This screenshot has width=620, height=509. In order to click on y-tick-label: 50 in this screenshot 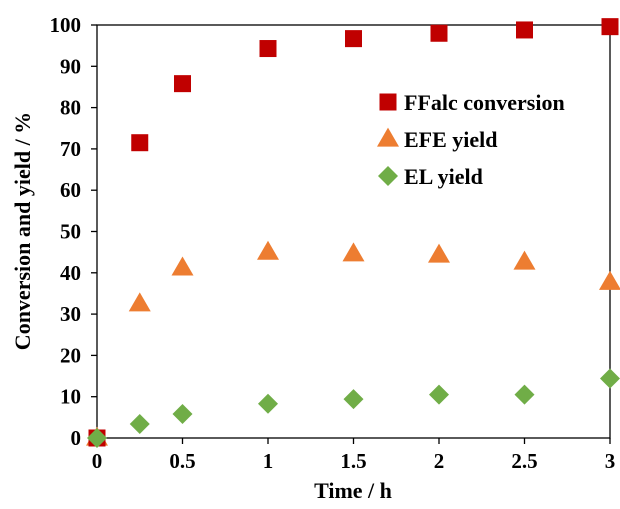, I will do `click(70, 232)`.